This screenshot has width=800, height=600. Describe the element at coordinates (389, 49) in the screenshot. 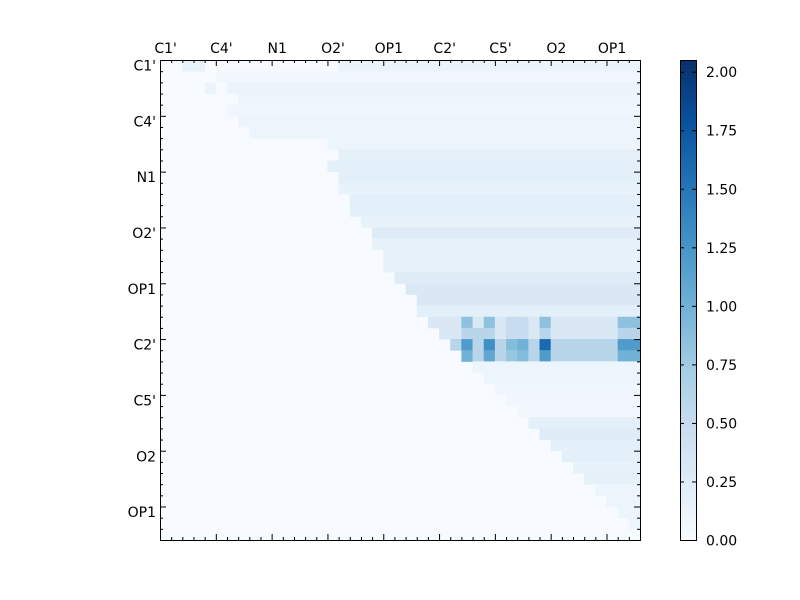

I see `x-tick-label: OP1` at that location.